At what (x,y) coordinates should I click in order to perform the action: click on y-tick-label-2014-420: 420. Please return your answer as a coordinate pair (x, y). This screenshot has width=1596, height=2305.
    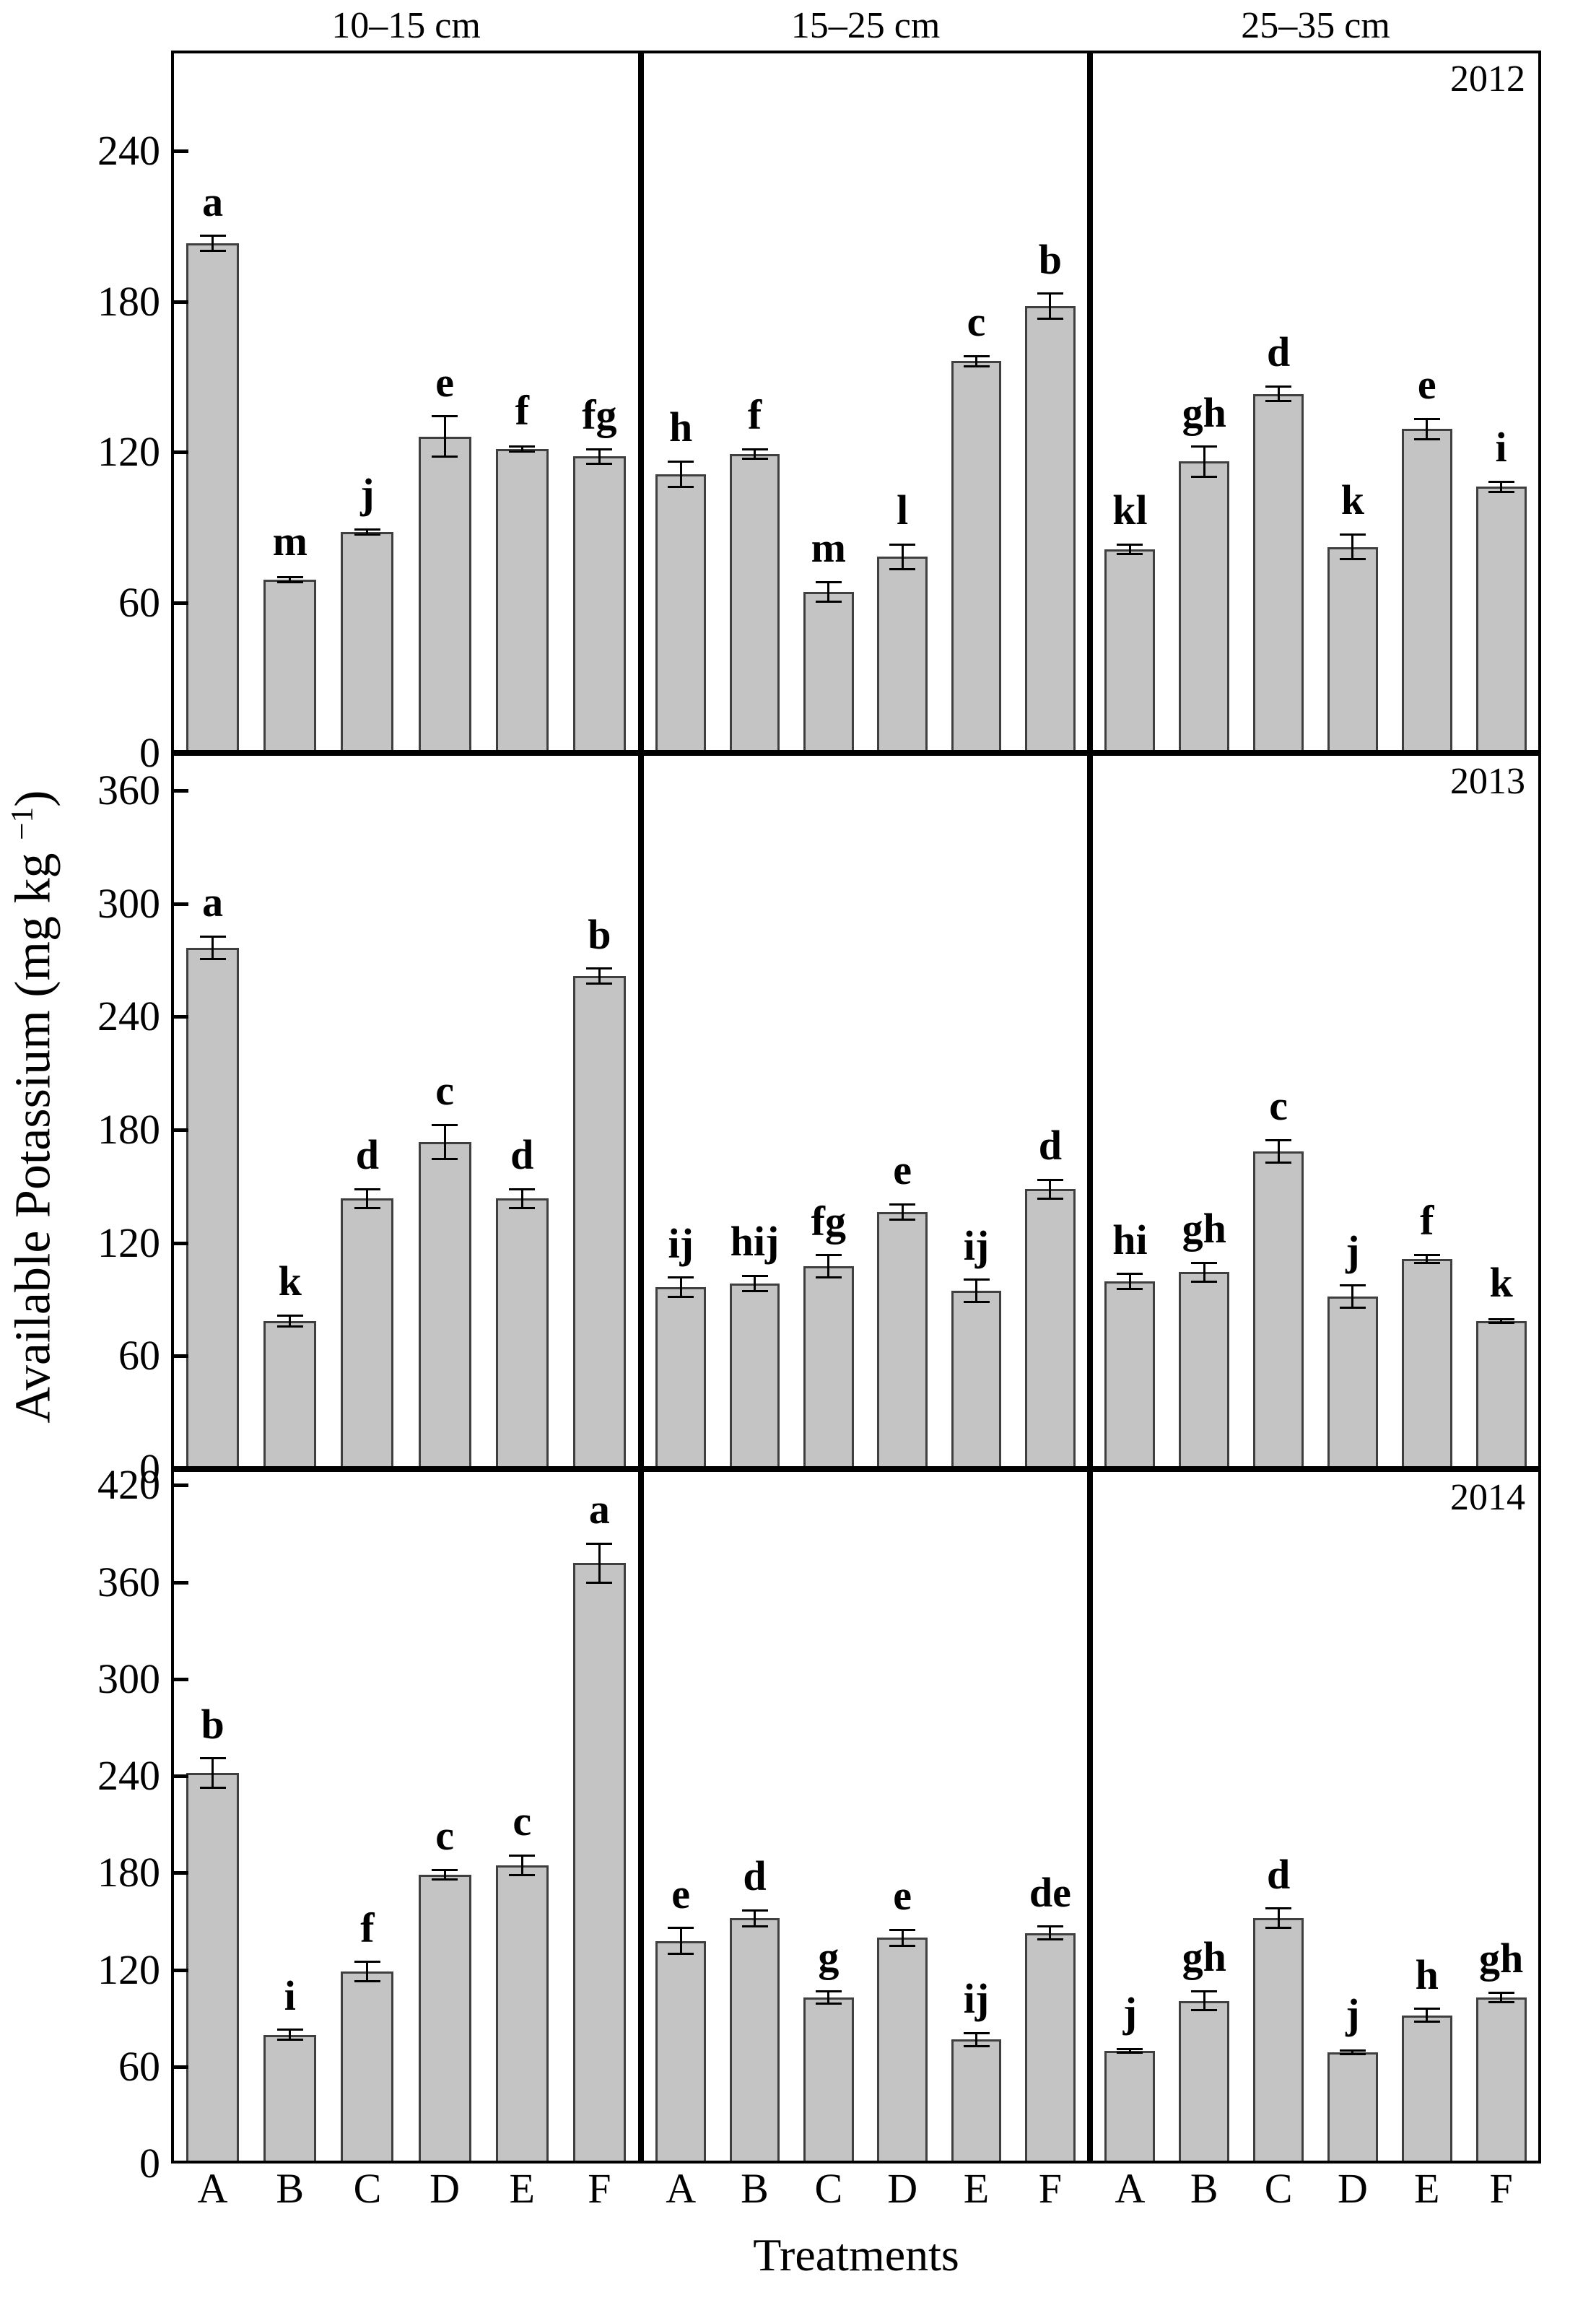
    Looking at the image, I should click on (129, 1485).